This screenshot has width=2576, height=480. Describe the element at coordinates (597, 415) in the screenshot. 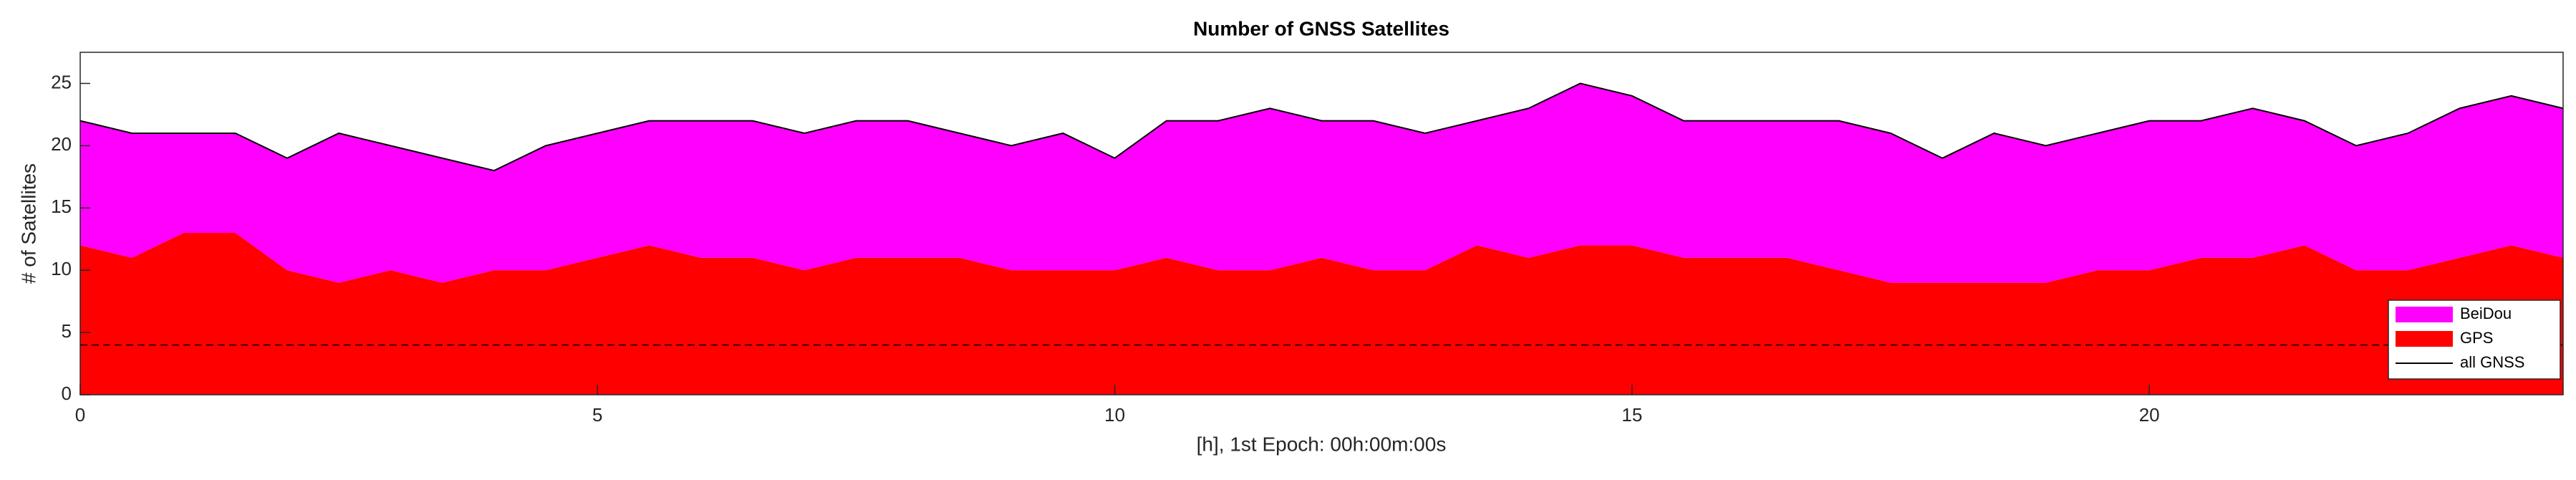

I see `x-tick-label: 5` at that location.